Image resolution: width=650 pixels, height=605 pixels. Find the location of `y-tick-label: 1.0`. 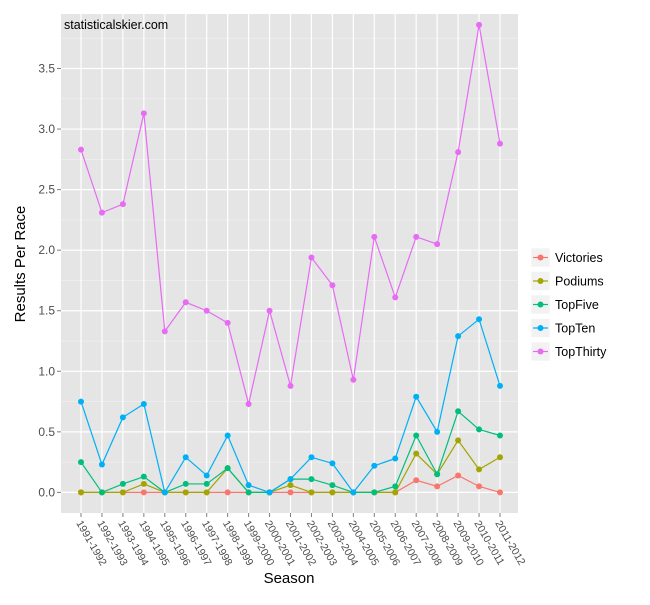

y-tick-label: 1.0 is located at coordinates (46, 371).